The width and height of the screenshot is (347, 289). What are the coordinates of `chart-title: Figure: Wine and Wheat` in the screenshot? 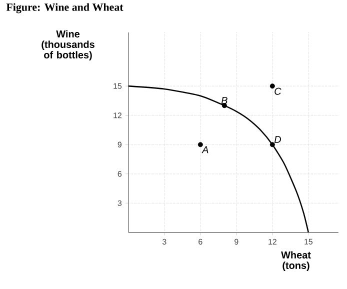 It's located at (65, 8).